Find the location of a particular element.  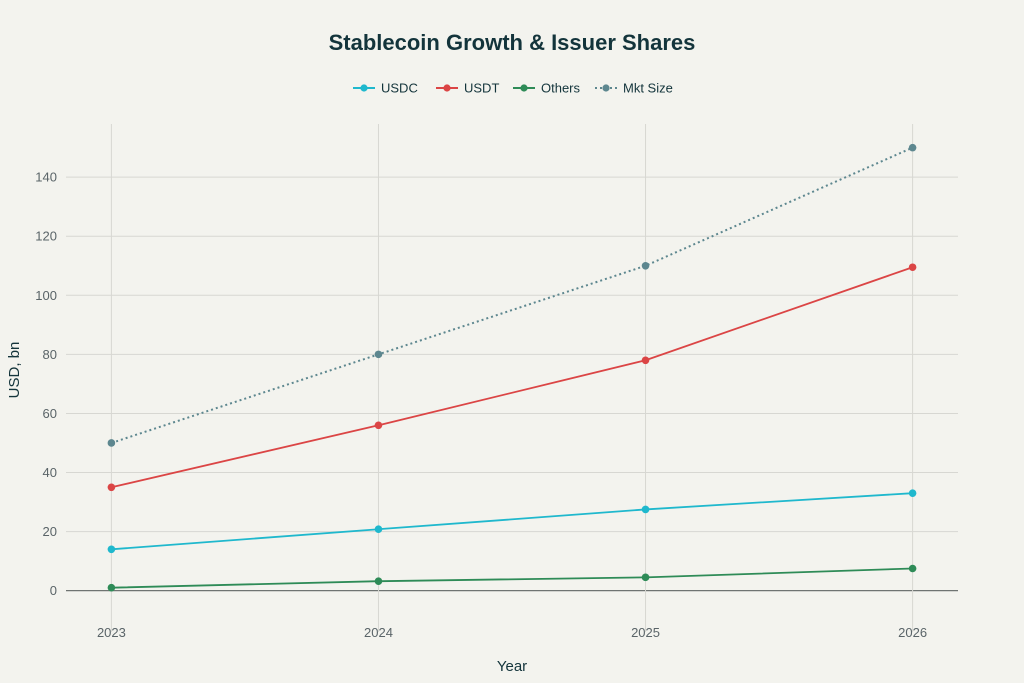

x-tick-label: 2023 is located at coordinates (111, 632).